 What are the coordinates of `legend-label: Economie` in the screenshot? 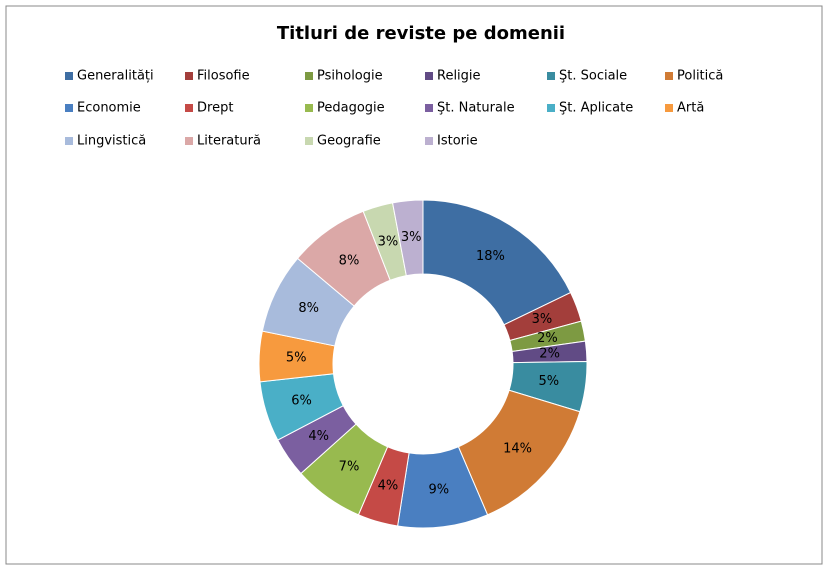 It's located at (109, 108).